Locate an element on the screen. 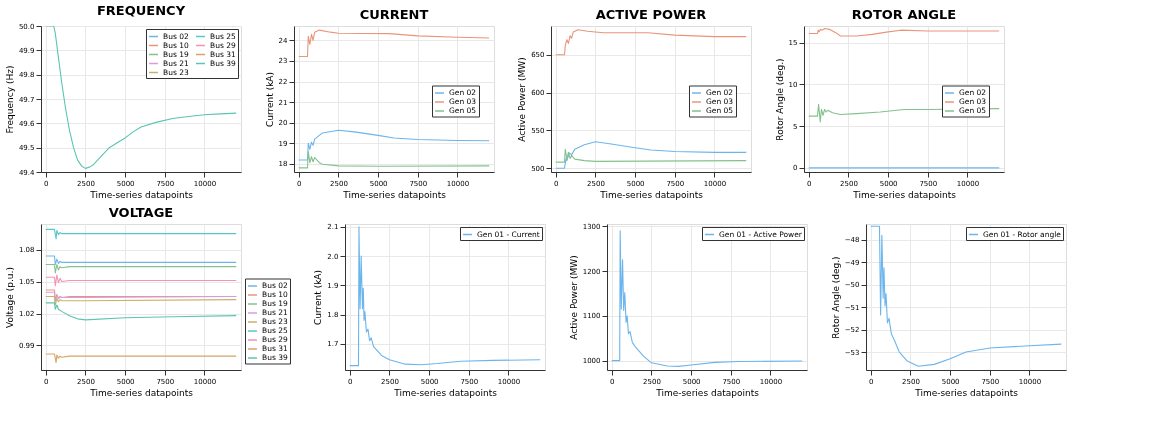  y-axis-title: Frequency (Hz) is located at coordinates (9, 99).